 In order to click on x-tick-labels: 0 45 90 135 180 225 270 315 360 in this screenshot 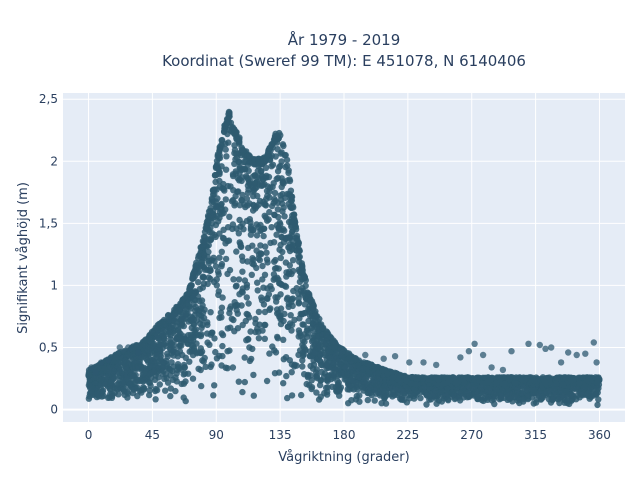, I will do `click(348, 435)`.